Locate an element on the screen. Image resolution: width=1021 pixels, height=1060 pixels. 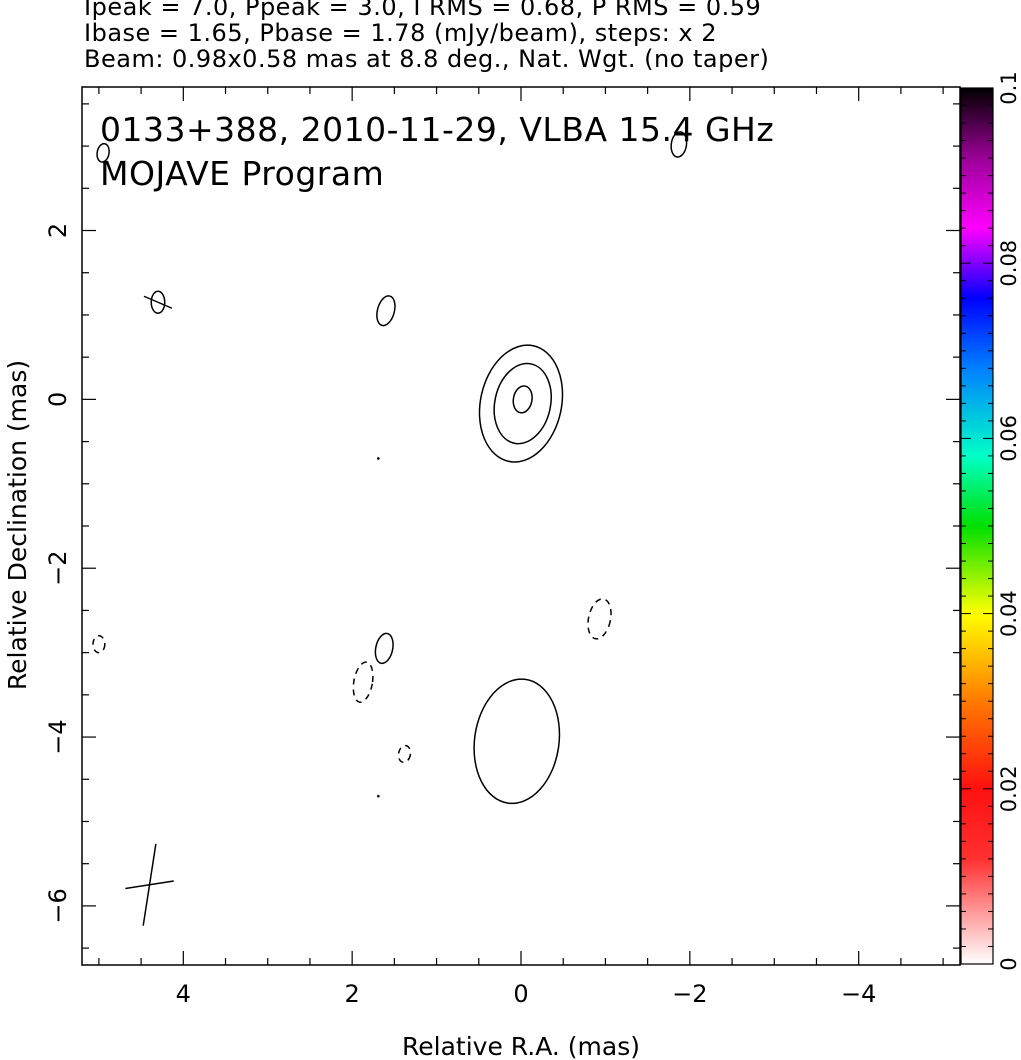
x-tick-label: 0 is located at coordinates (520, 994).